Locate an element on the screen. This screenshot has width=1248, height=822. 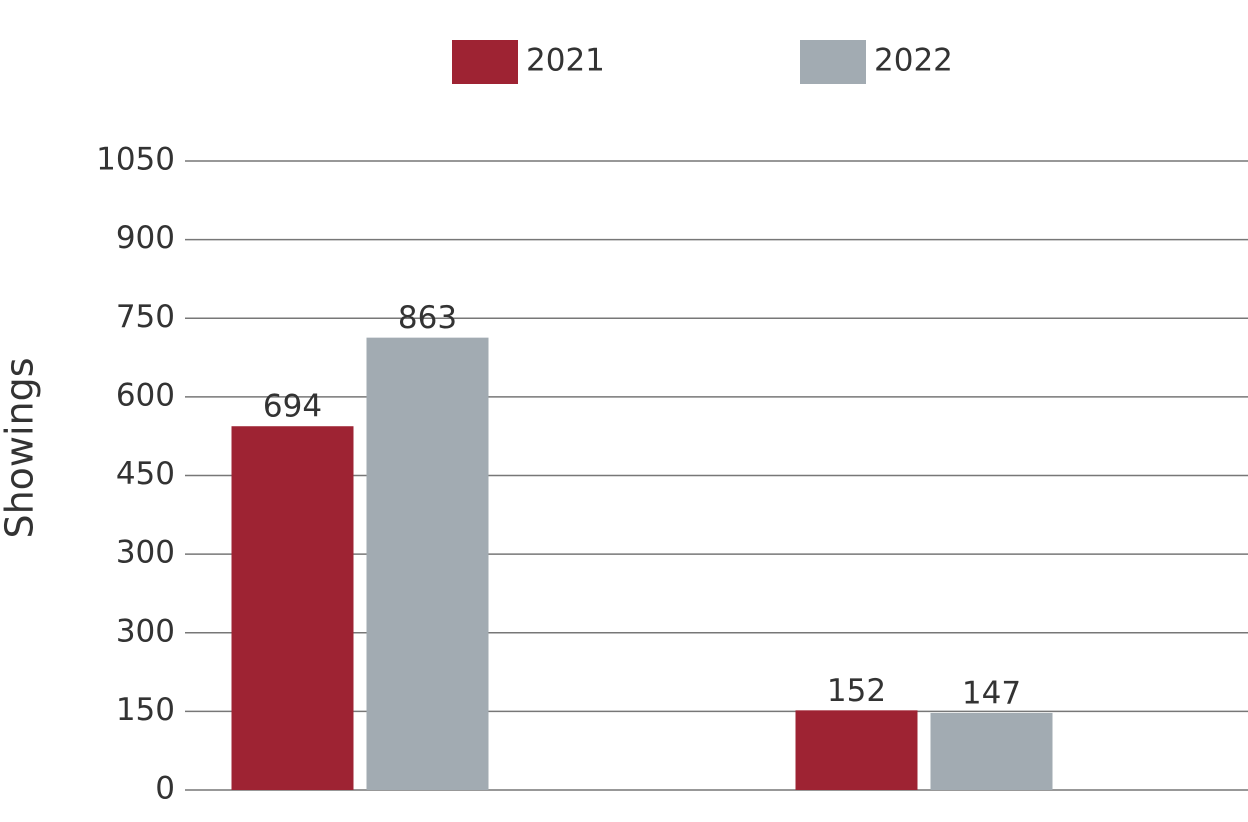
data-label: 147 is located at coordinates (991, 693).